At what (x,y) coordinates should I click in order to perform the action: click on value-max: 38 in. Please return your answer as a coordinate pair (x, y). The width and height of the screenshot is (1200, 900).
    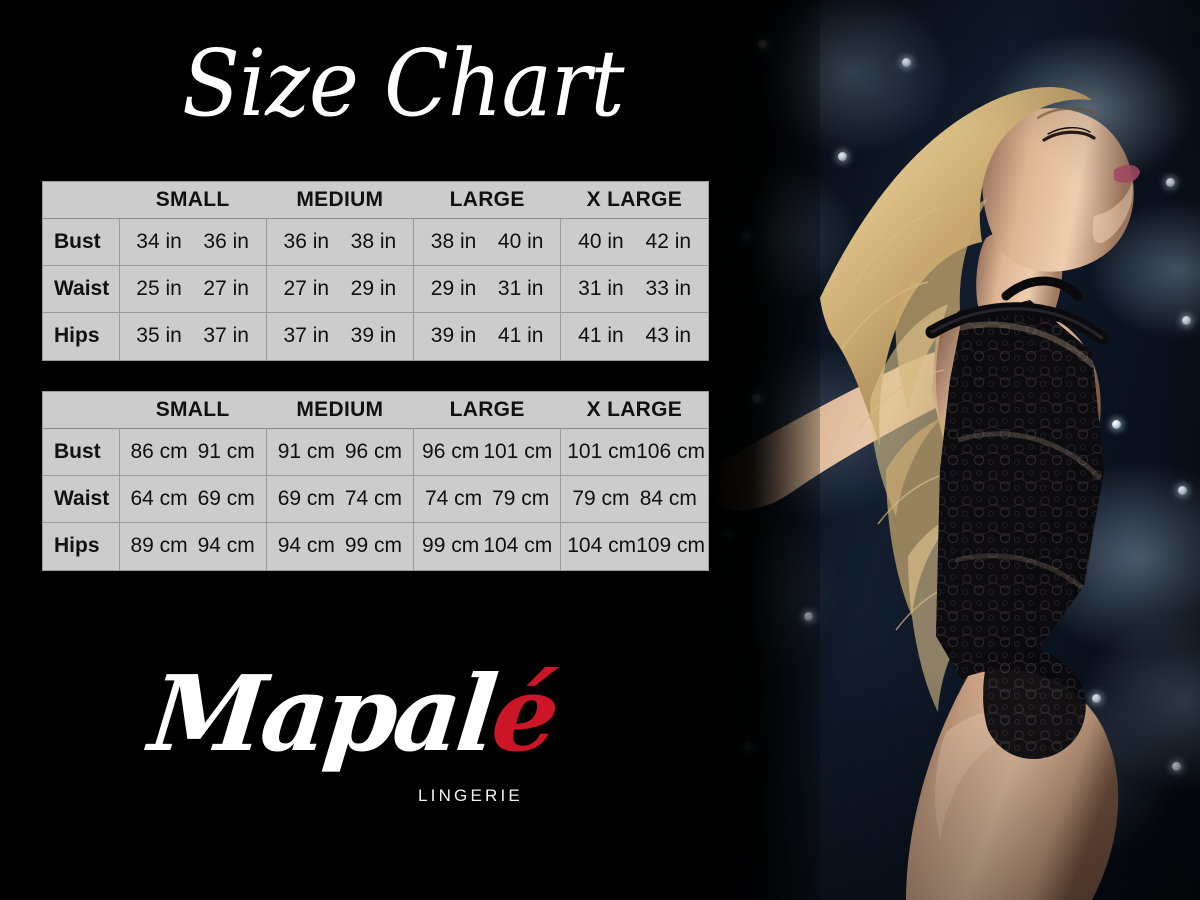
    Looking at the image, I should click on (373, 241).